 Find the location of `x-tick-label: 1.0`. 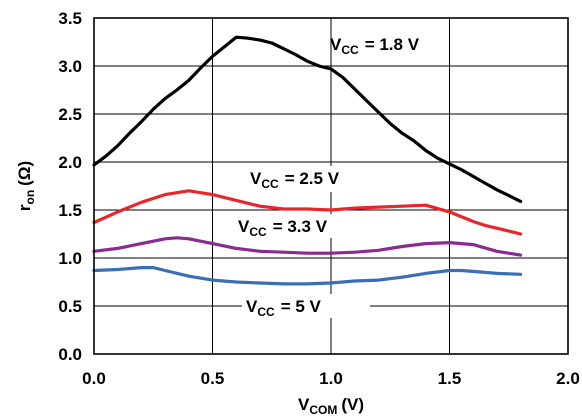

x-tick-label: 1.0 is located at coordinates (331, 378).